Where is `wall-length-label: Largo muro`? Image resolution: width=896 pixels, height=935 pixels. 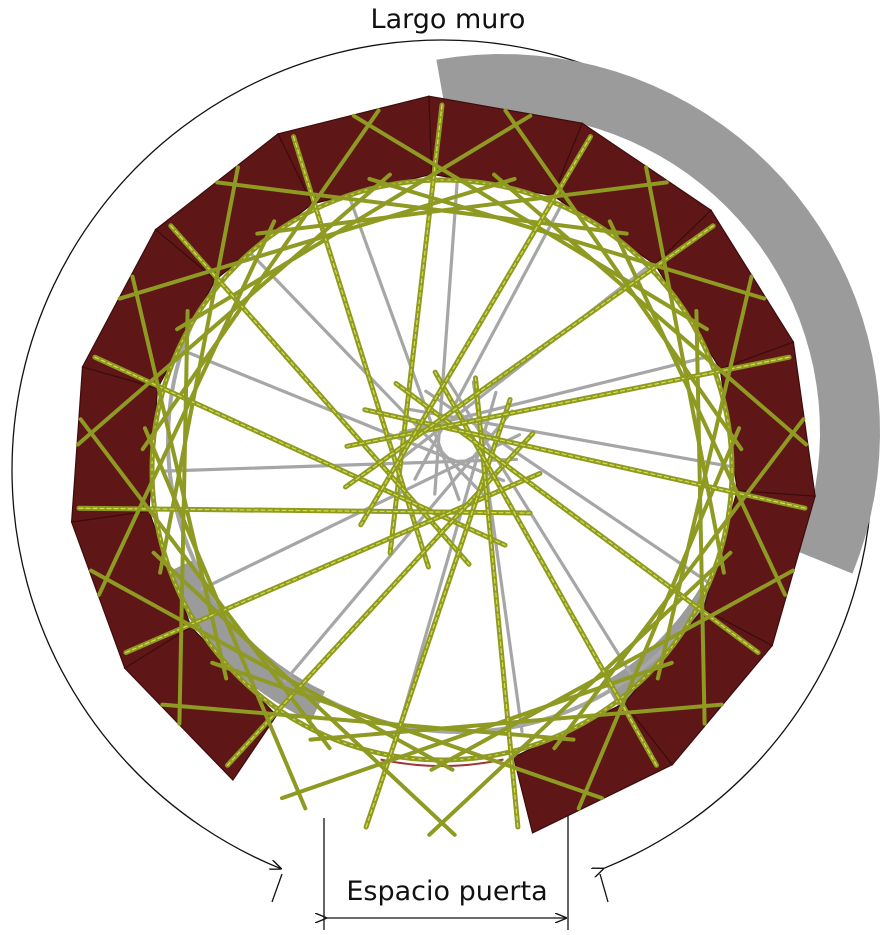
wall-length-label: Largo muro is located at coordinates (448, 19).